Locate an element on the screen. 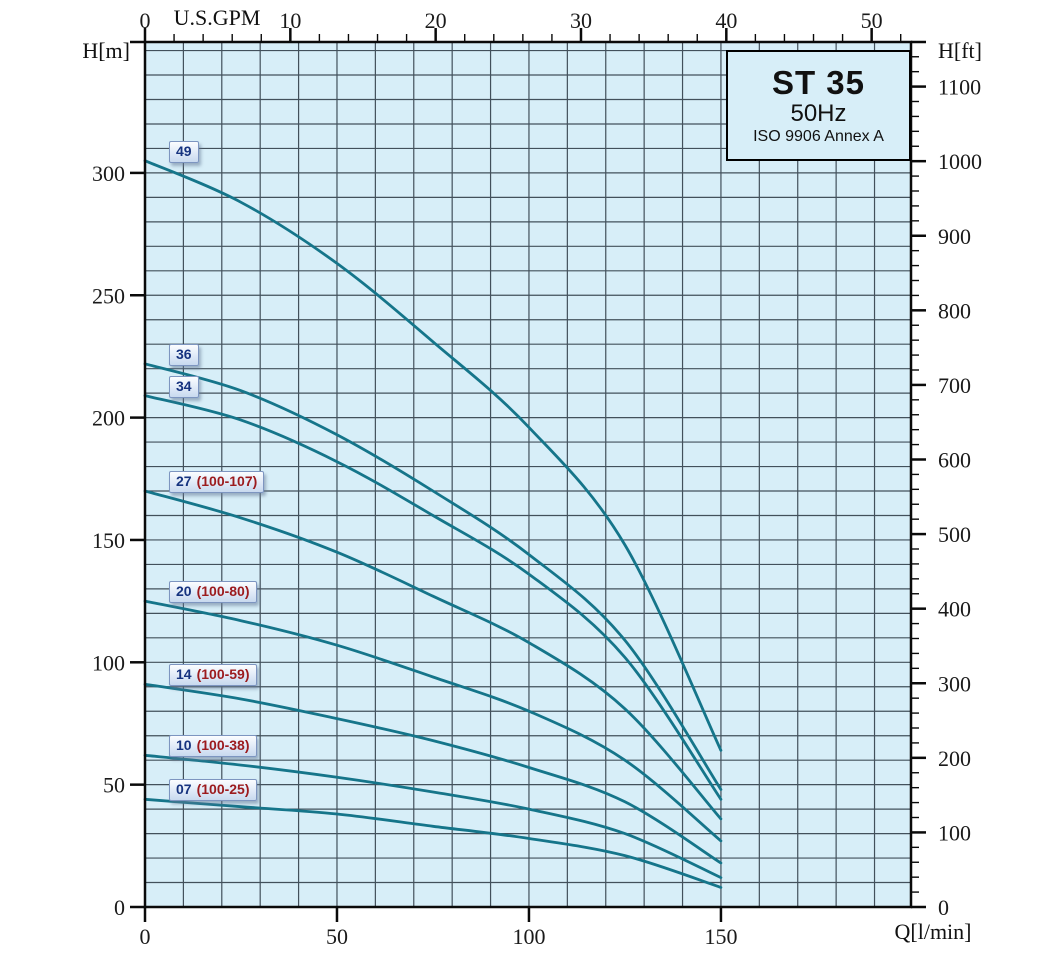  tick-label: 800 is located at coordinates (954, 310).